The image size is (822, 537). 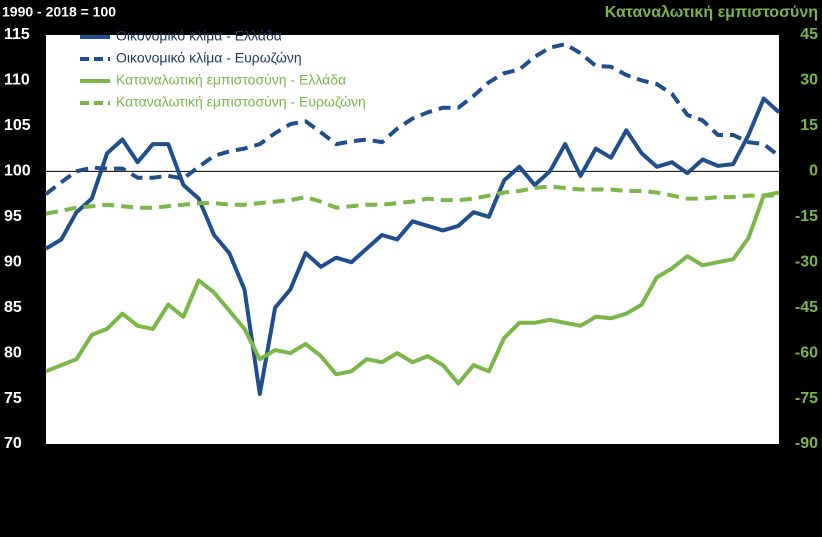 What do you see at coordinates (241, 102) in the screenshot?
I see `legend-label: Καταναλωτική εμπιστοσύνη - Ευρωζώνη` at bounding box center [241, 102].